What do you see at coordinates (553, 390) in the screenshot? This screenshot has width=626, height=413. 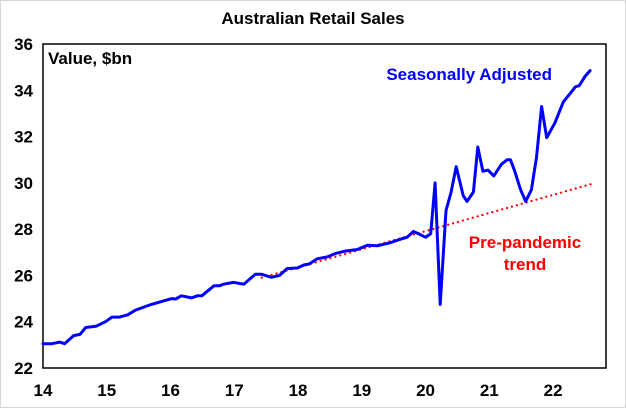 I see `x-tick-label: 22` at bounding box center [553, 390].